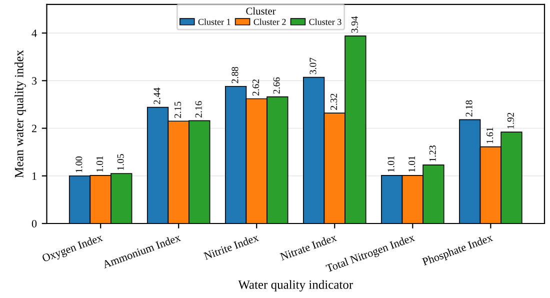  Describe the element at coordinates (34, 224) in the screenshot. I see `y-tick-label: 0` at that location.